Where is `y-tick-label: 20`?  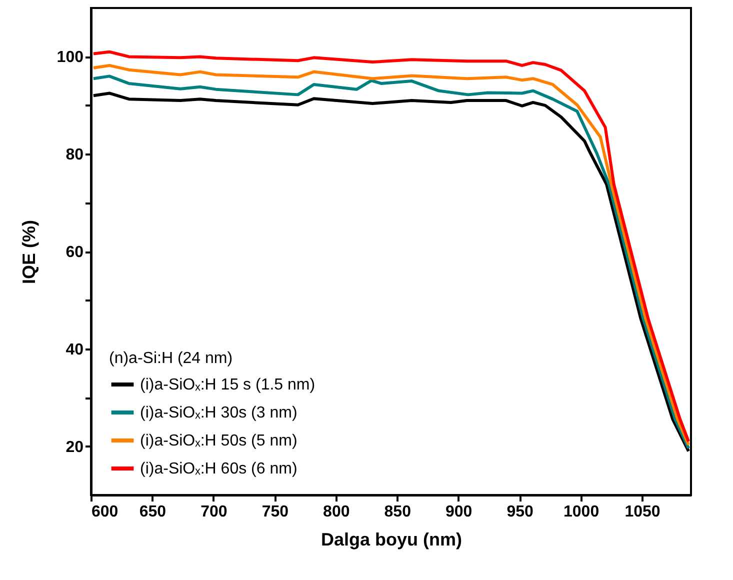
y-tick-label: 20 is located at coordinates (75, 447).